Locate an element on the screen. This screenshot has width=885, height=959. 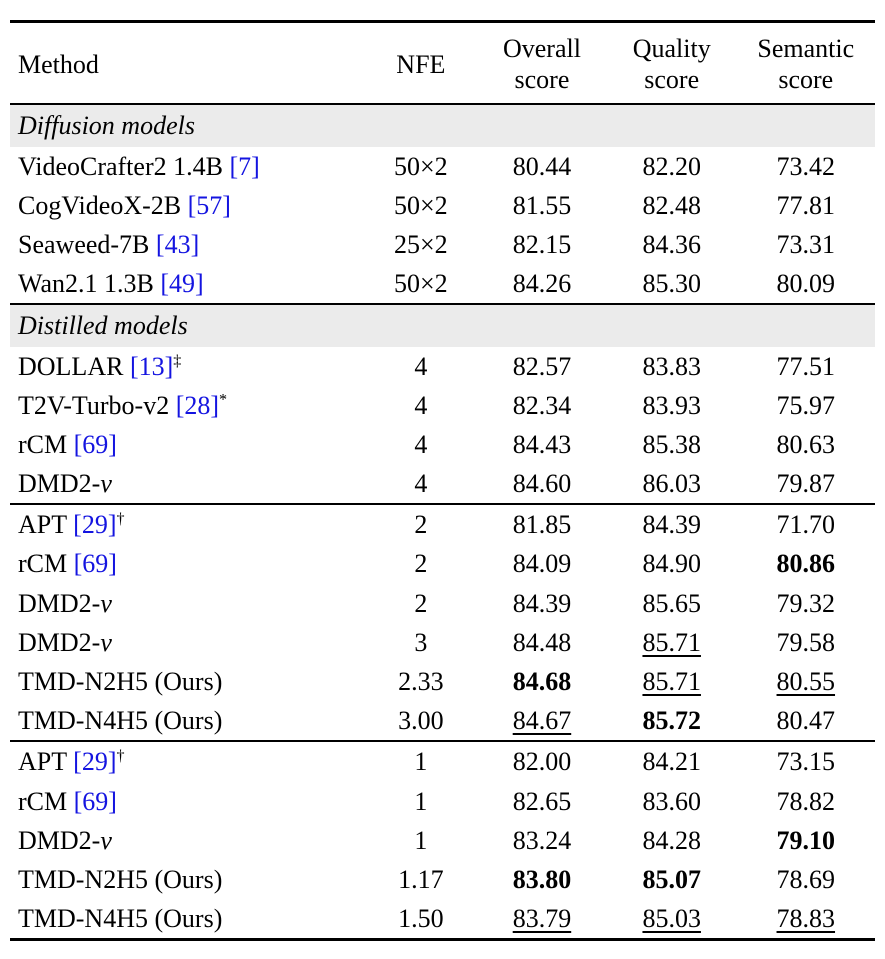
score-value: 84.36 is located at coordinates (671, 244).